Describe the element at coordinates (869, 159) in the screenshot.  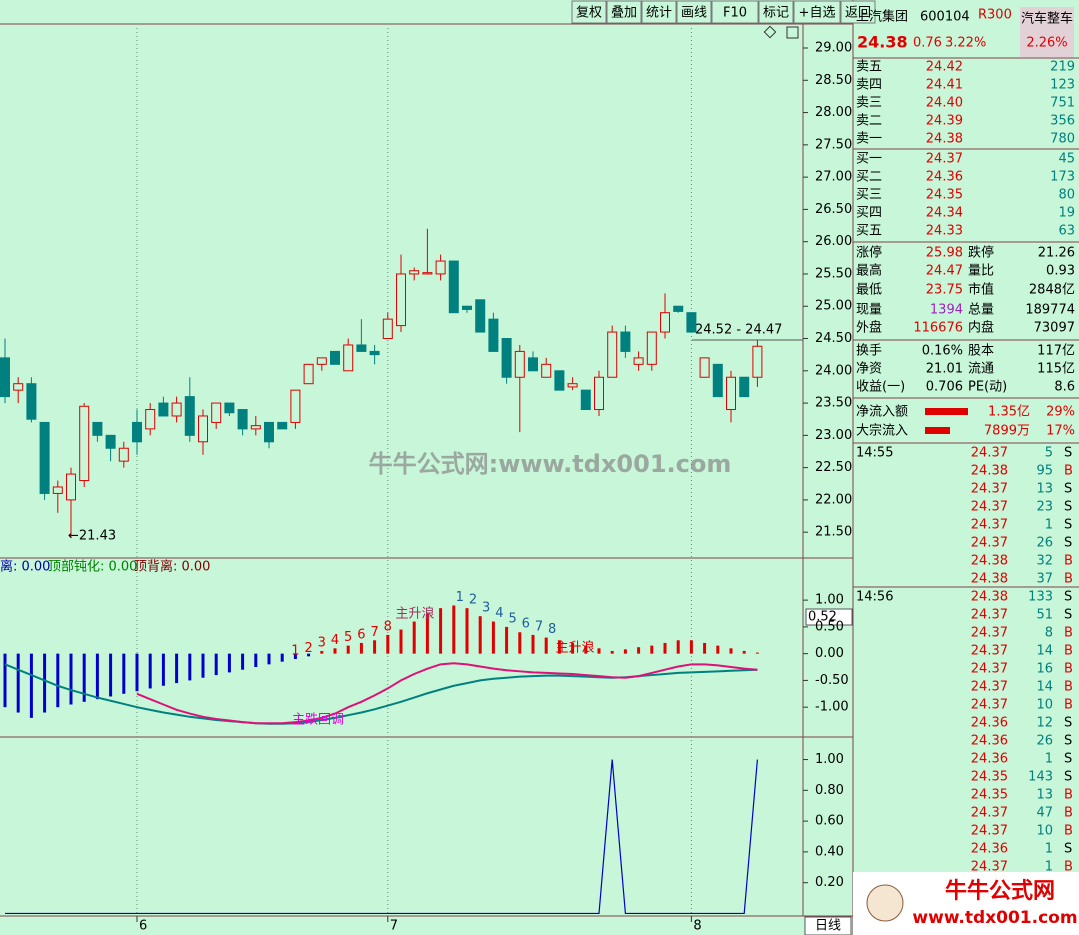
I see `book-label: 买一` at that location.